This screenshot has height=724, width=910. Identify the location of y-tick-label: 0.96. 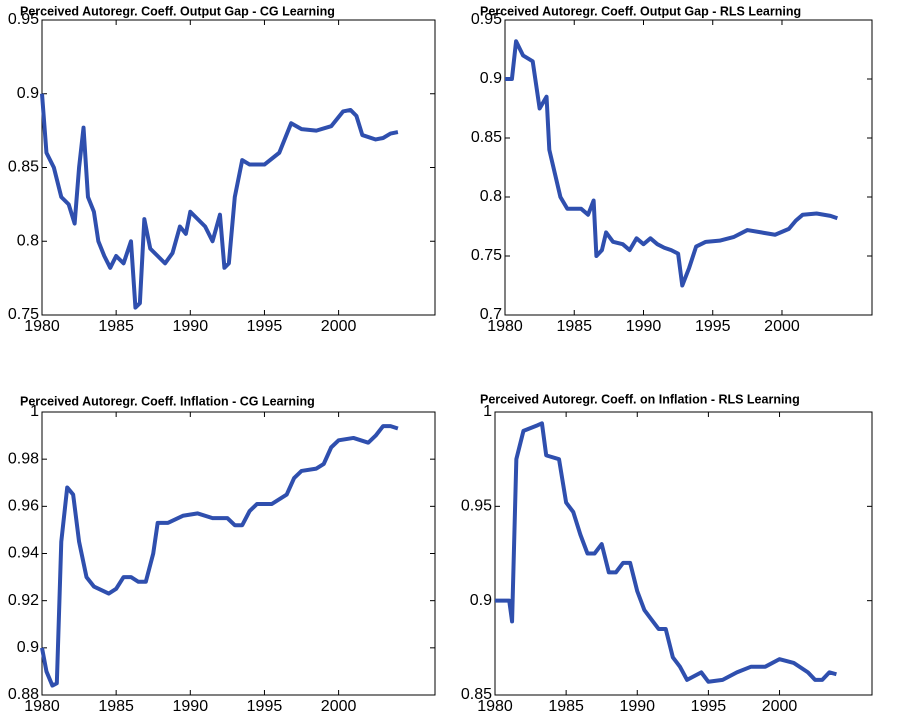
(23, 506).